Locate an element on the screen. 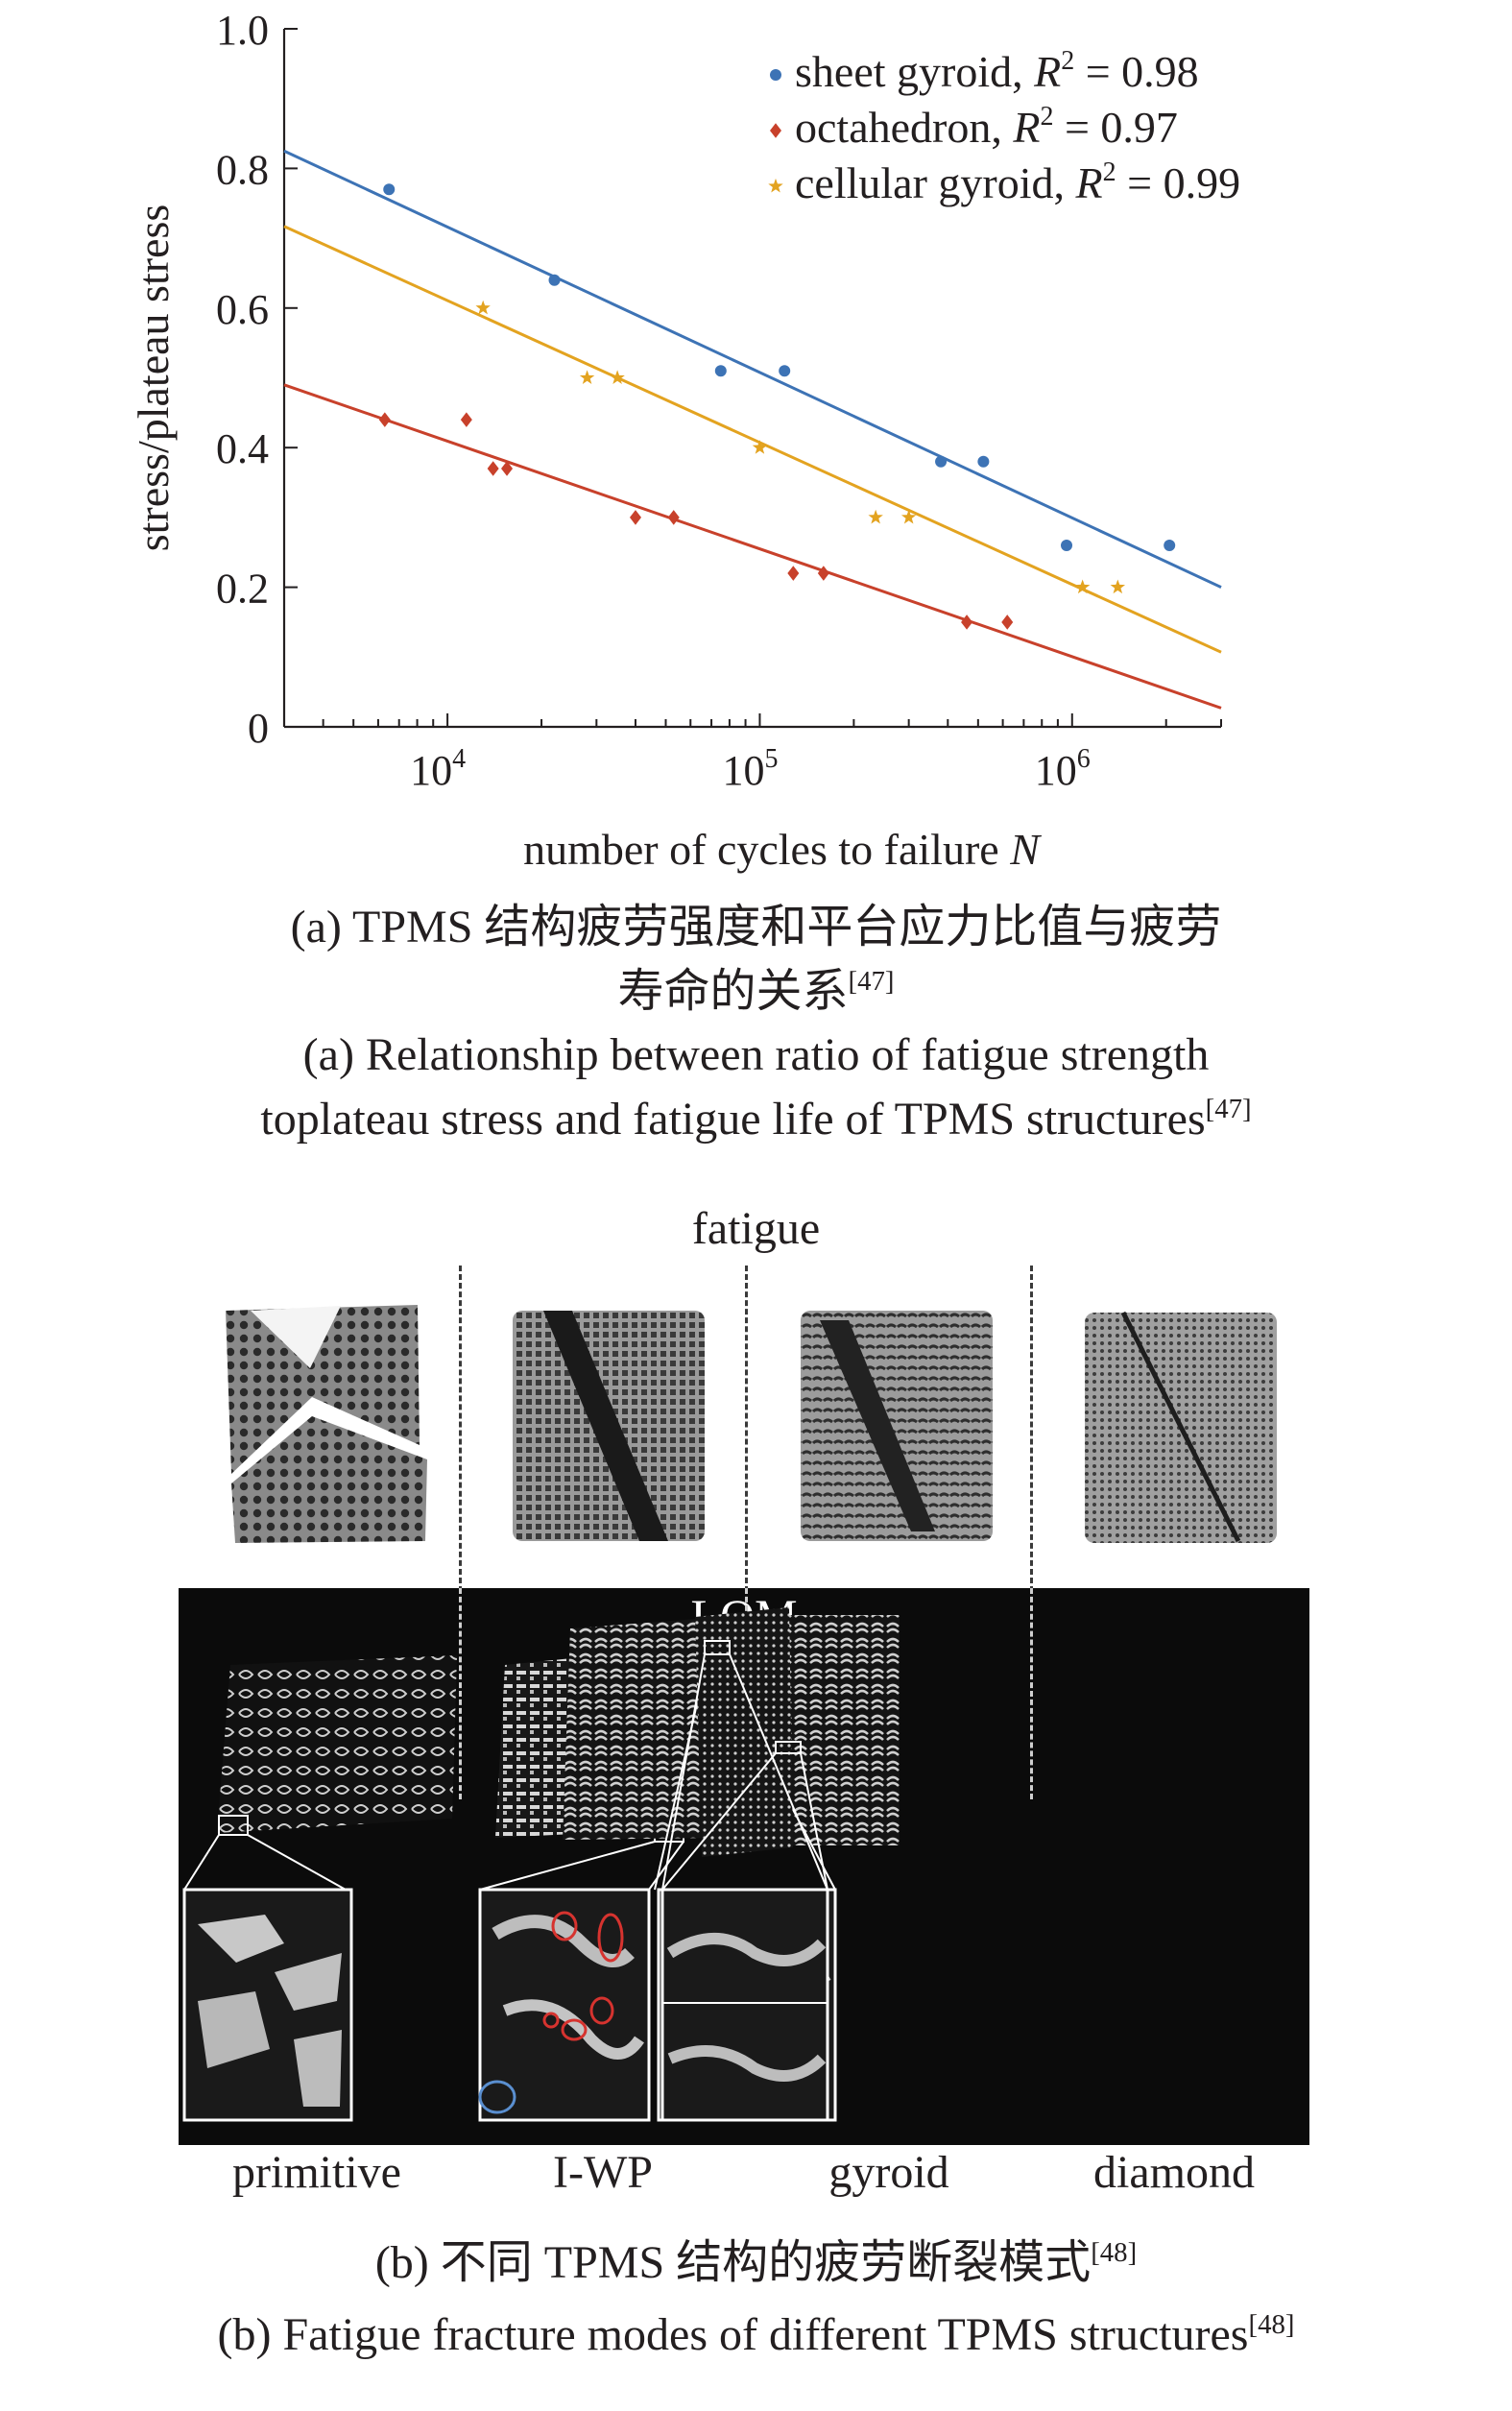  caption-a-ref-zh: [47] is located at coordinates (872, 981).